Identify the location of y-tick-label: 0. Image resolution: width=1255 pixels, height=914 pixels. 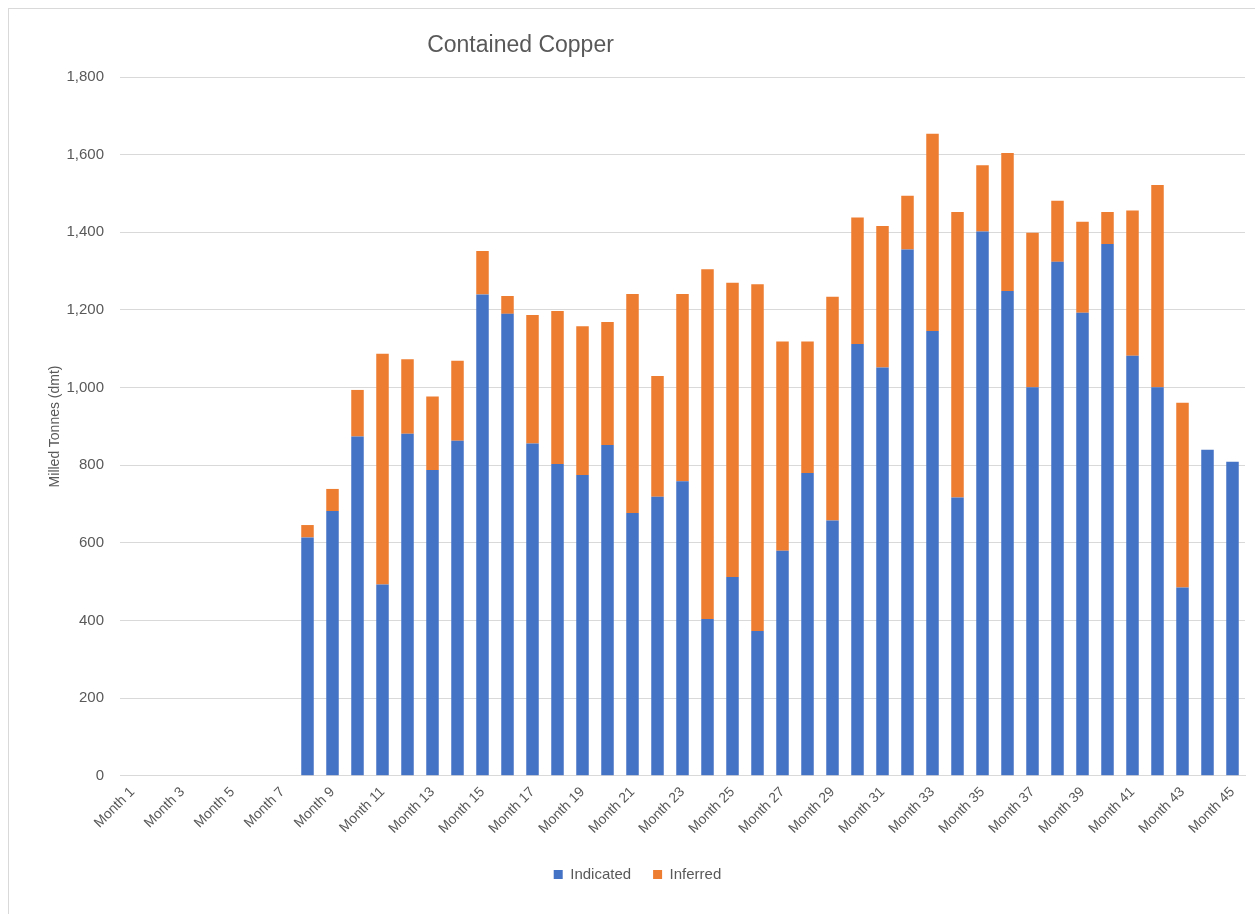
(99, 774).